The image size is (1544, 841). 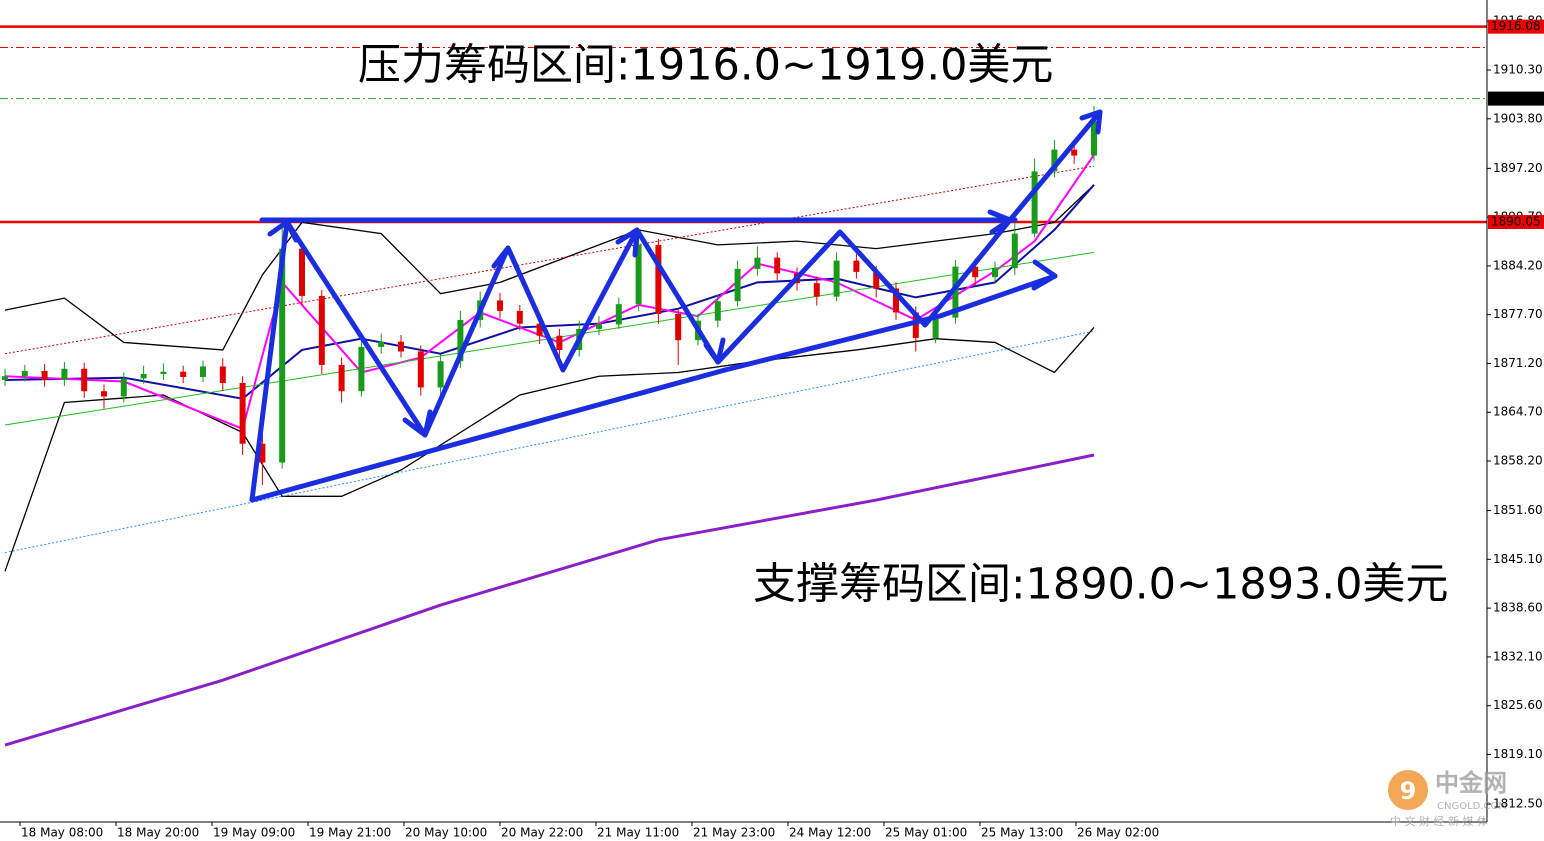 I want to click on x-tick-label: 18 May 08:00, so click(x=62, y=833).